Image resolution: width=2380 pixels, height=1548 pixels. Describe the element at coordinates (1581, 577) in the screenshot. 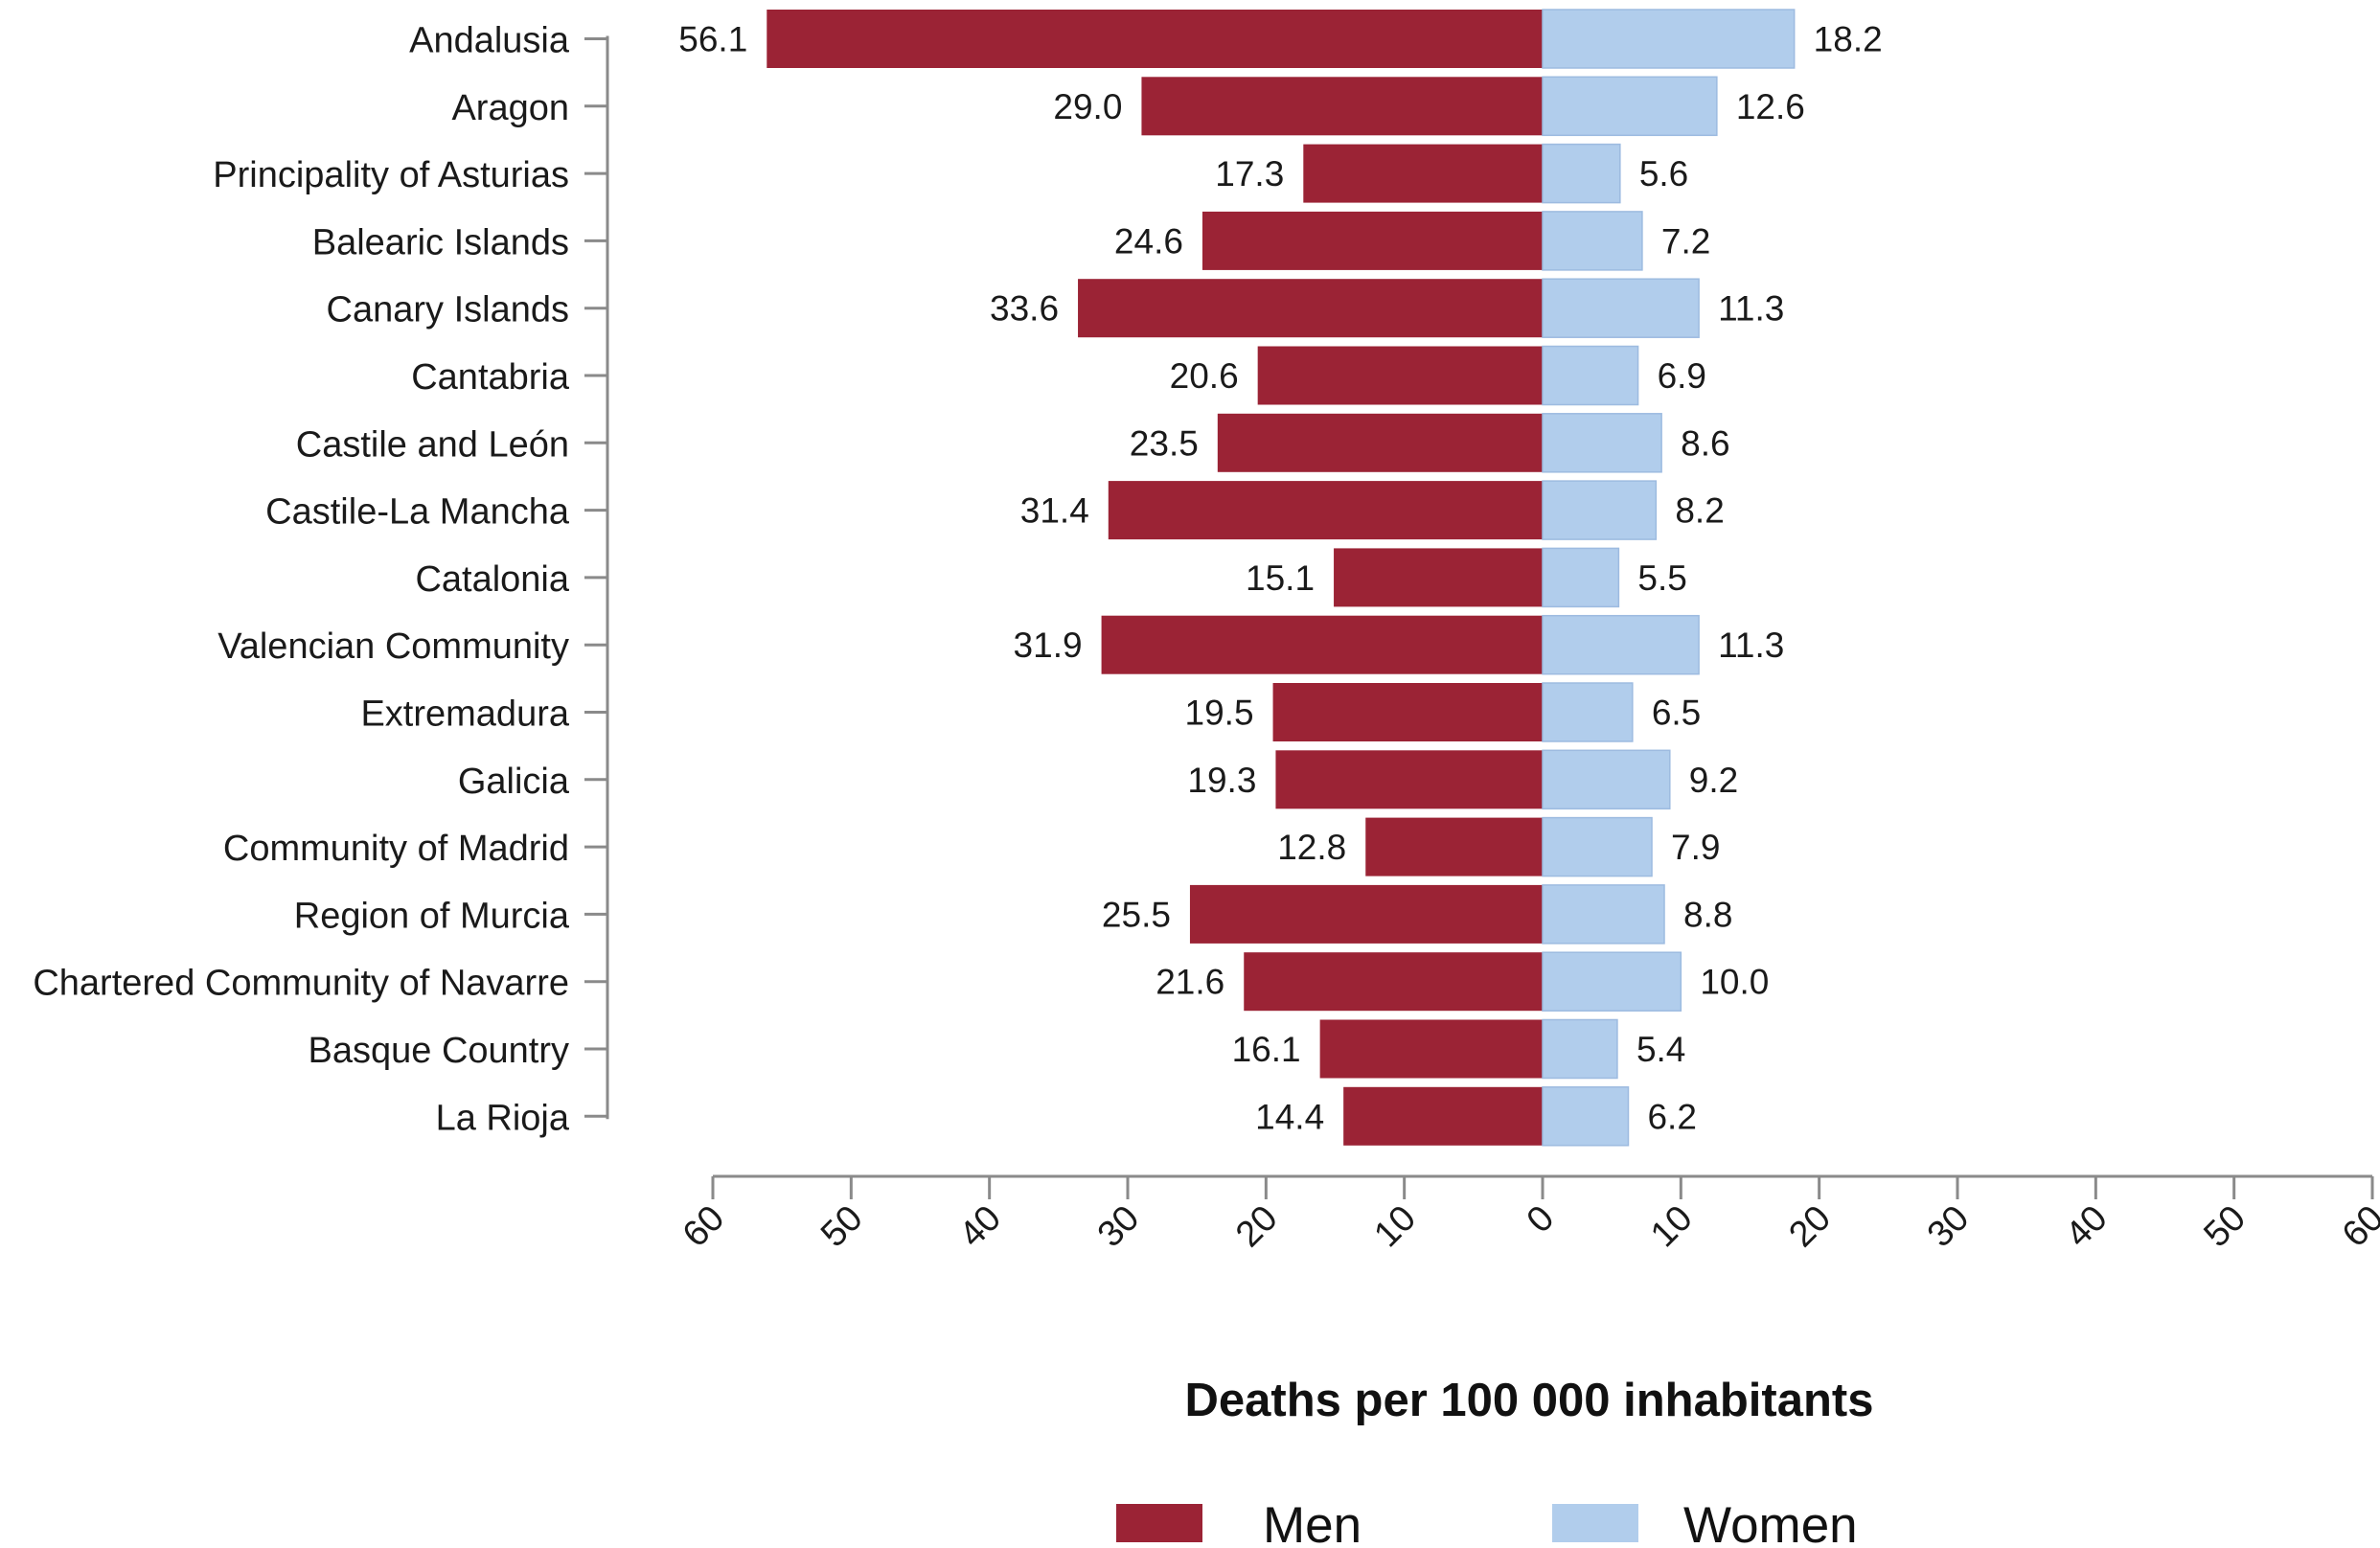

I see `bar-women-catalonia` at that location.